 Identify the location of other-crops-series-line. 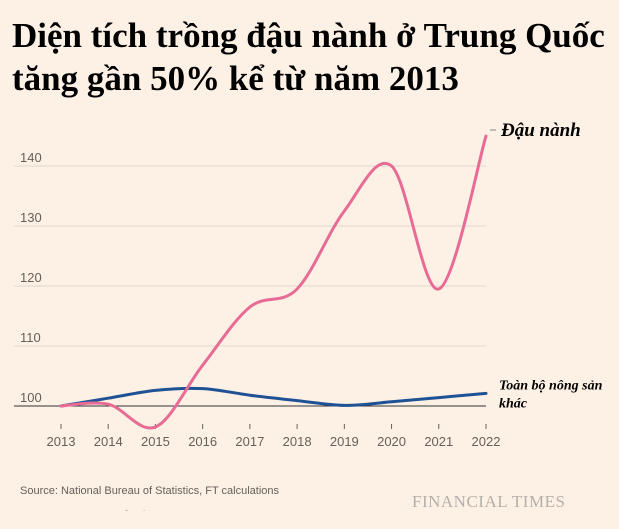
(273, 397).